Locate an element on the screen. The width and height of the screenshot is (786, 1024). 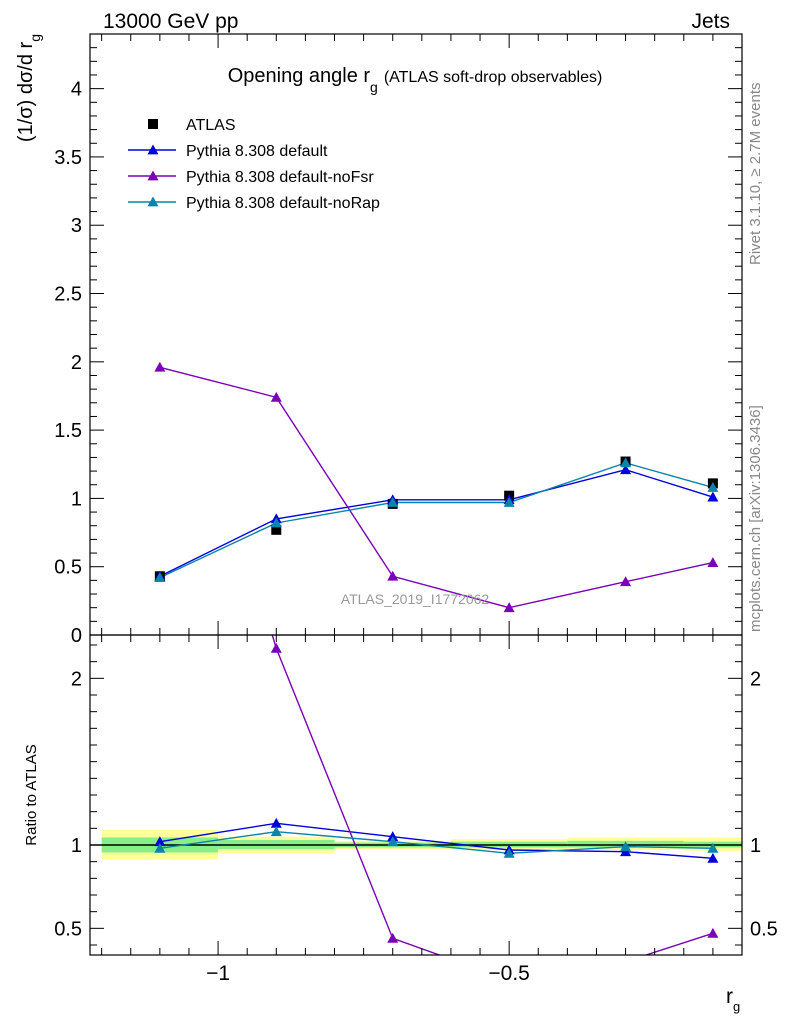
legend-label-atlas: ATLAS is located at coordinates (211, 125).